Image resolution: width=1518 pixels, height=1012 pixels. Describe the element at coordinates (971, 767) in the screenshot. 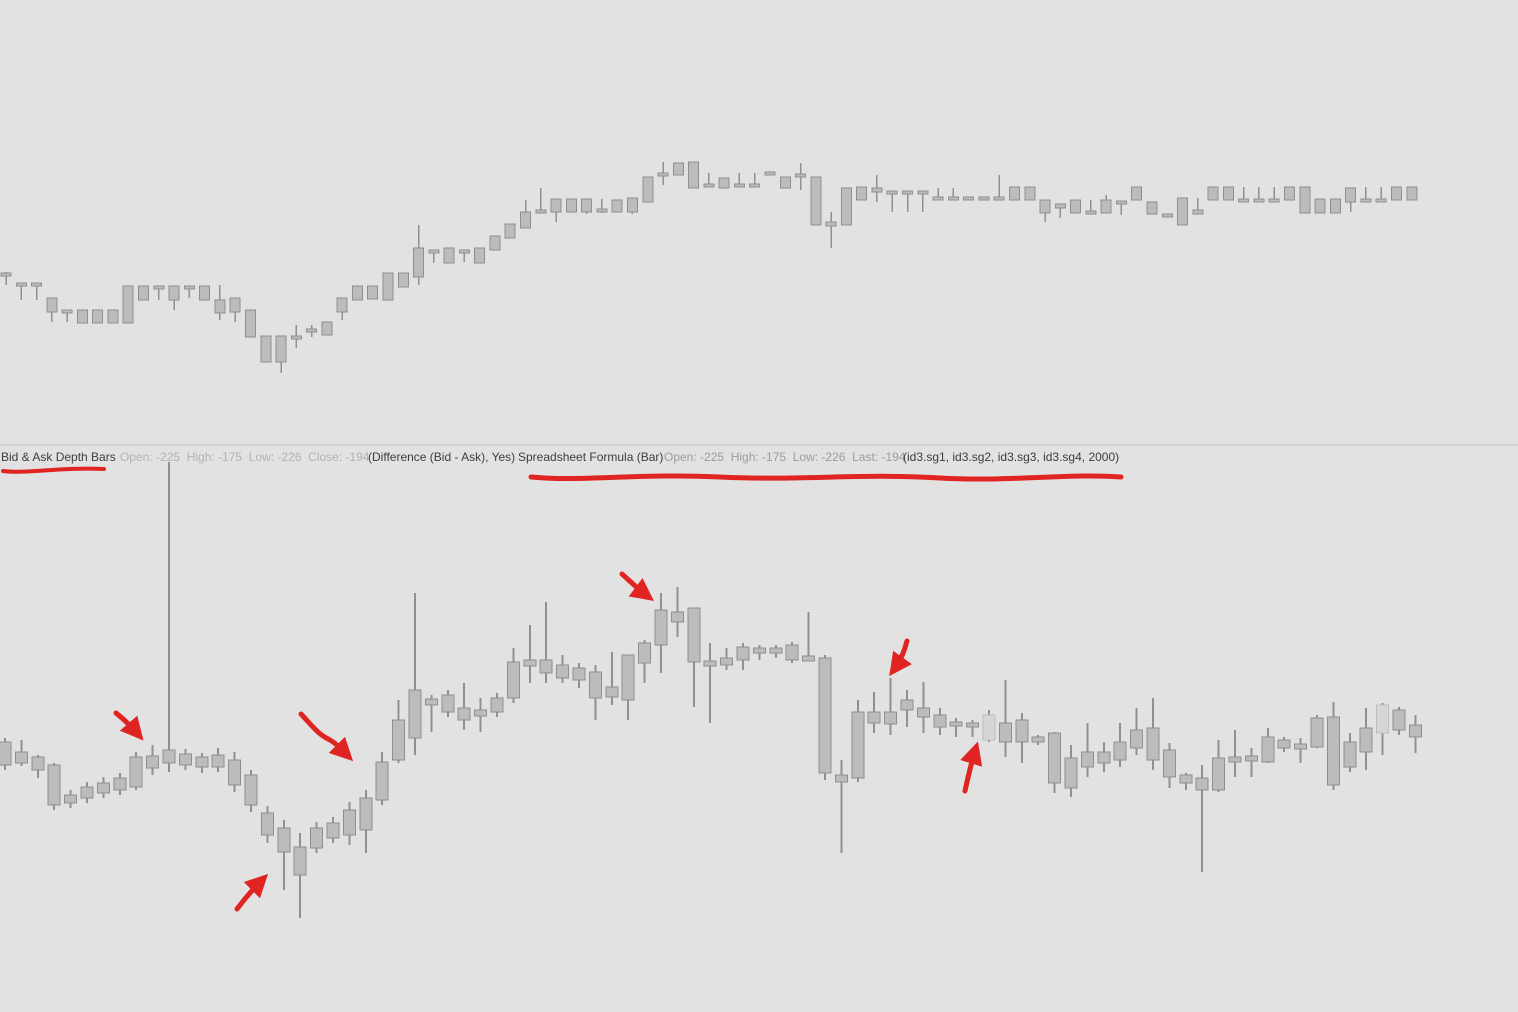

I see `arrow-highlight-candle` at that location.